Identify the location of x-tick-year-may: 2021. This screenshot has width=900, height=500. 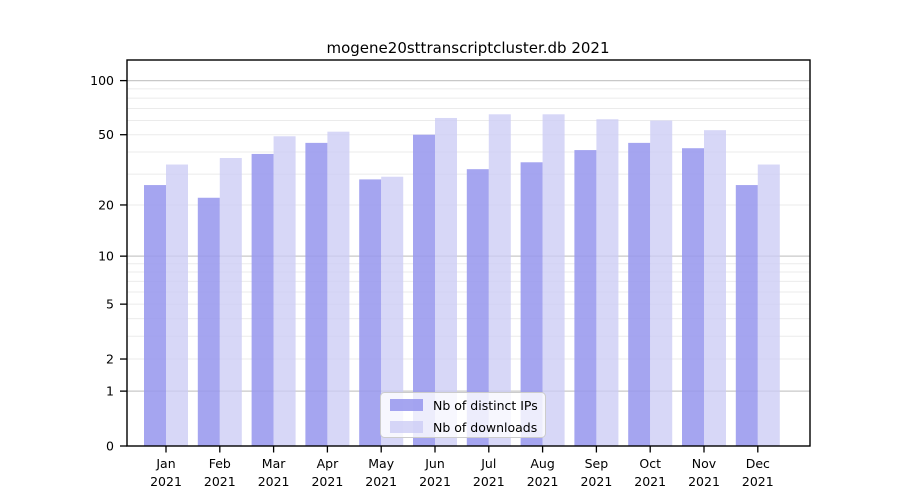
(381, 481).